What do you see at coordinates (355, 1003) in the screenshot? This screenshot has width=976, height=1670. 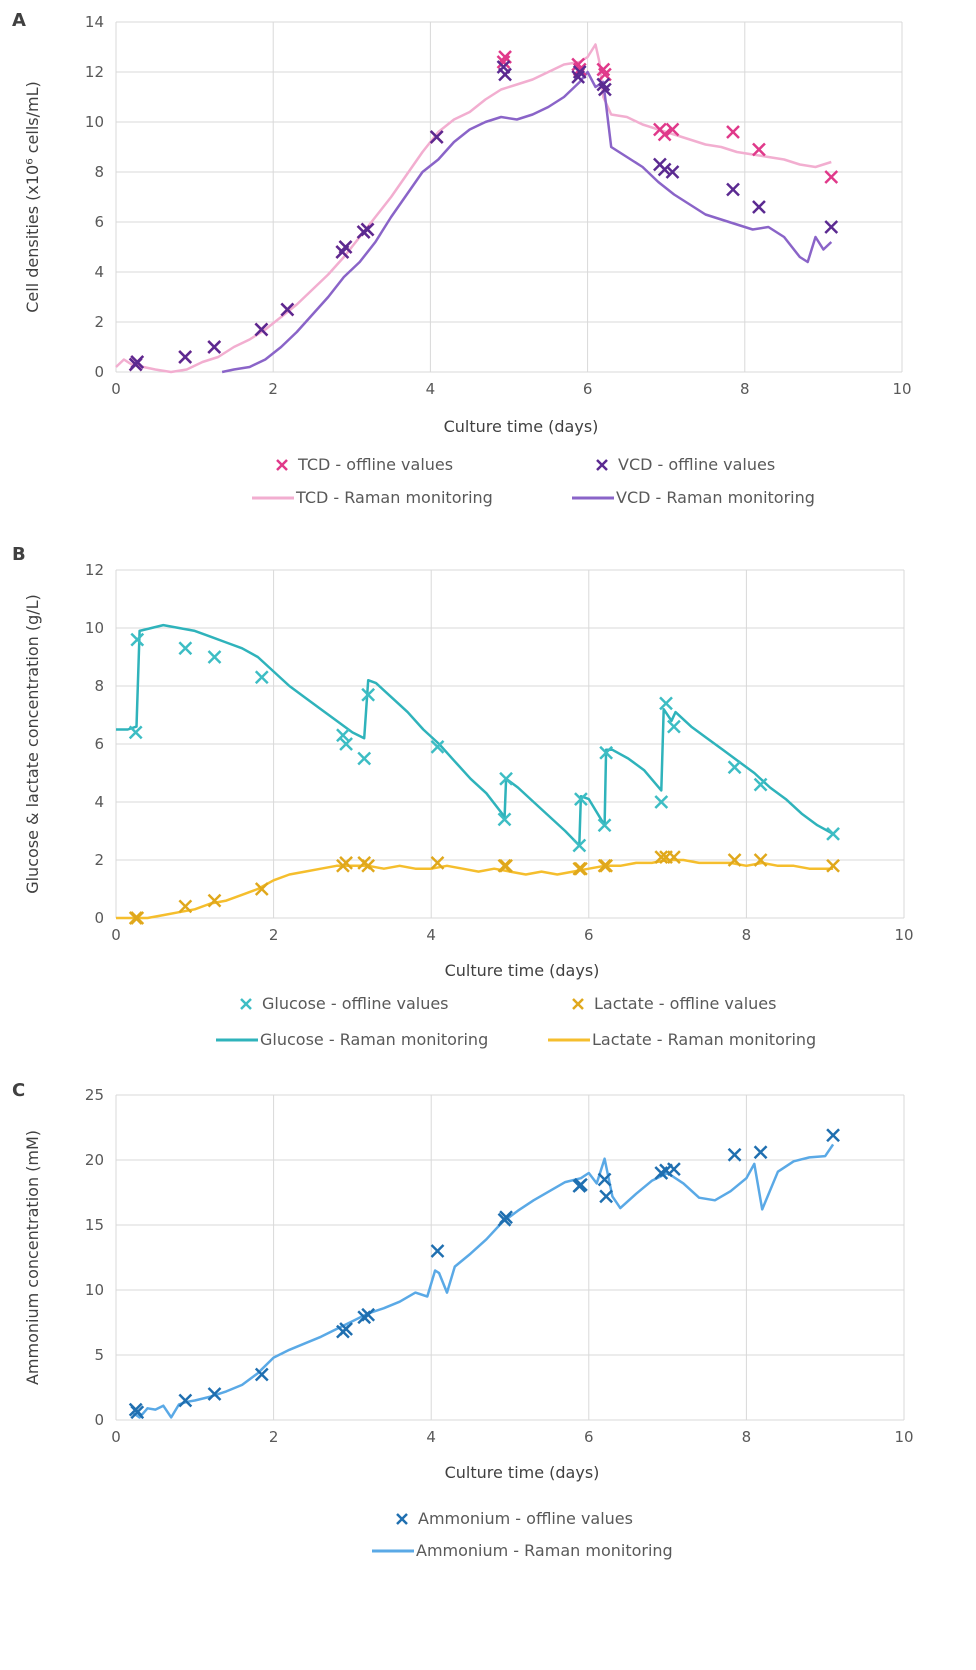 I see `legend-label: Glucose - offline values` at bounding box center [355, 1003].